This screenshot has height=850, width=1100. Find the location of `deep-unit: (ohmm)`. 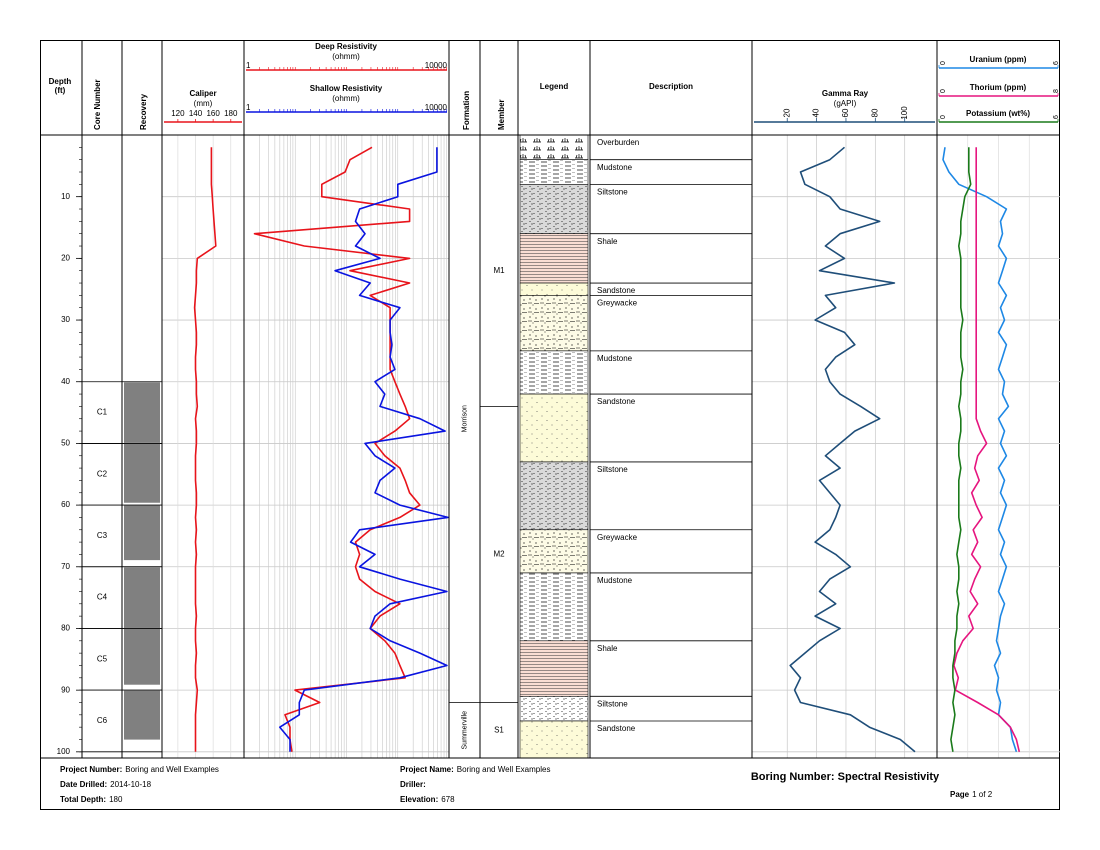

deep-unit: (ohmm) is located at coordinates (346, 56).